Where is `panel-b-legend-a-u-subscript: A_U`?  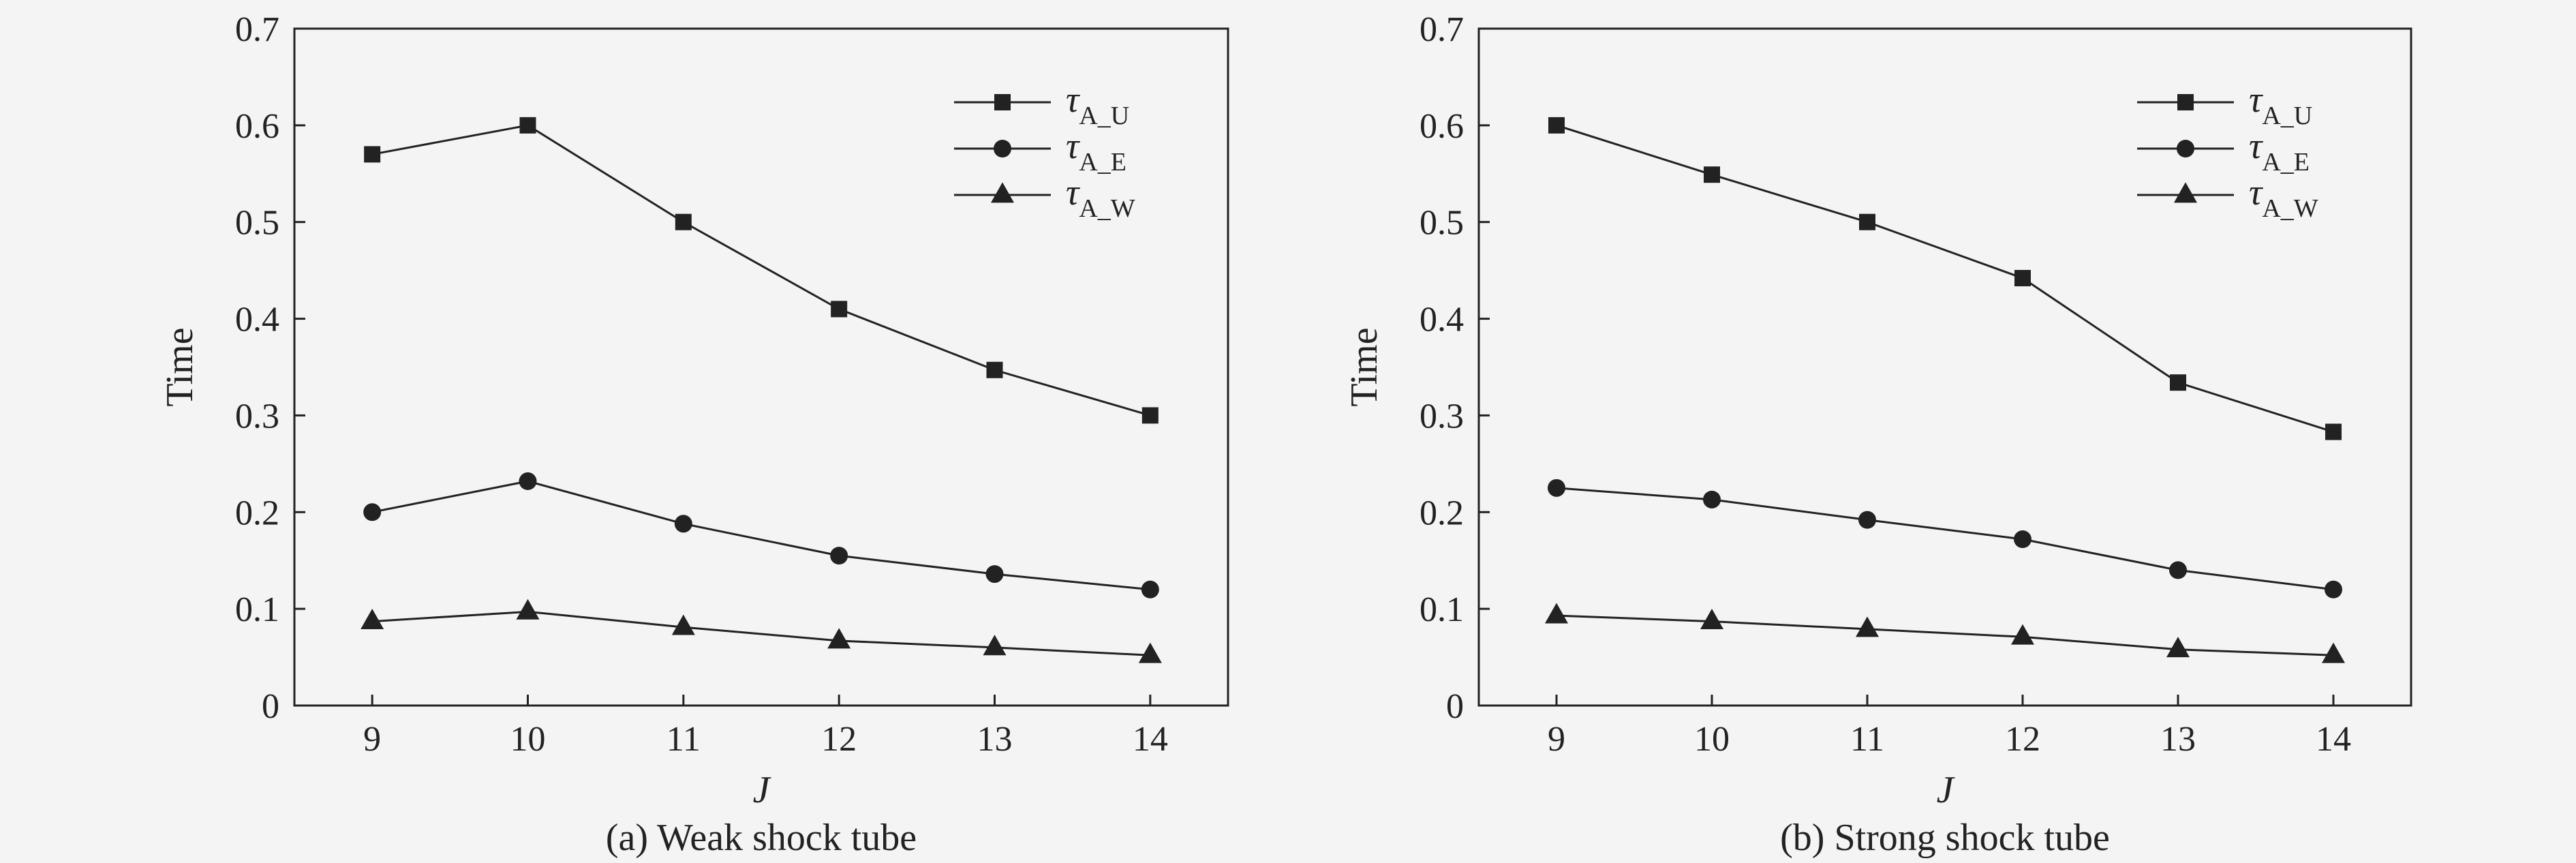 panel-b-legend-a-u-subscript: A_U is located at coordinates (2287, 116).